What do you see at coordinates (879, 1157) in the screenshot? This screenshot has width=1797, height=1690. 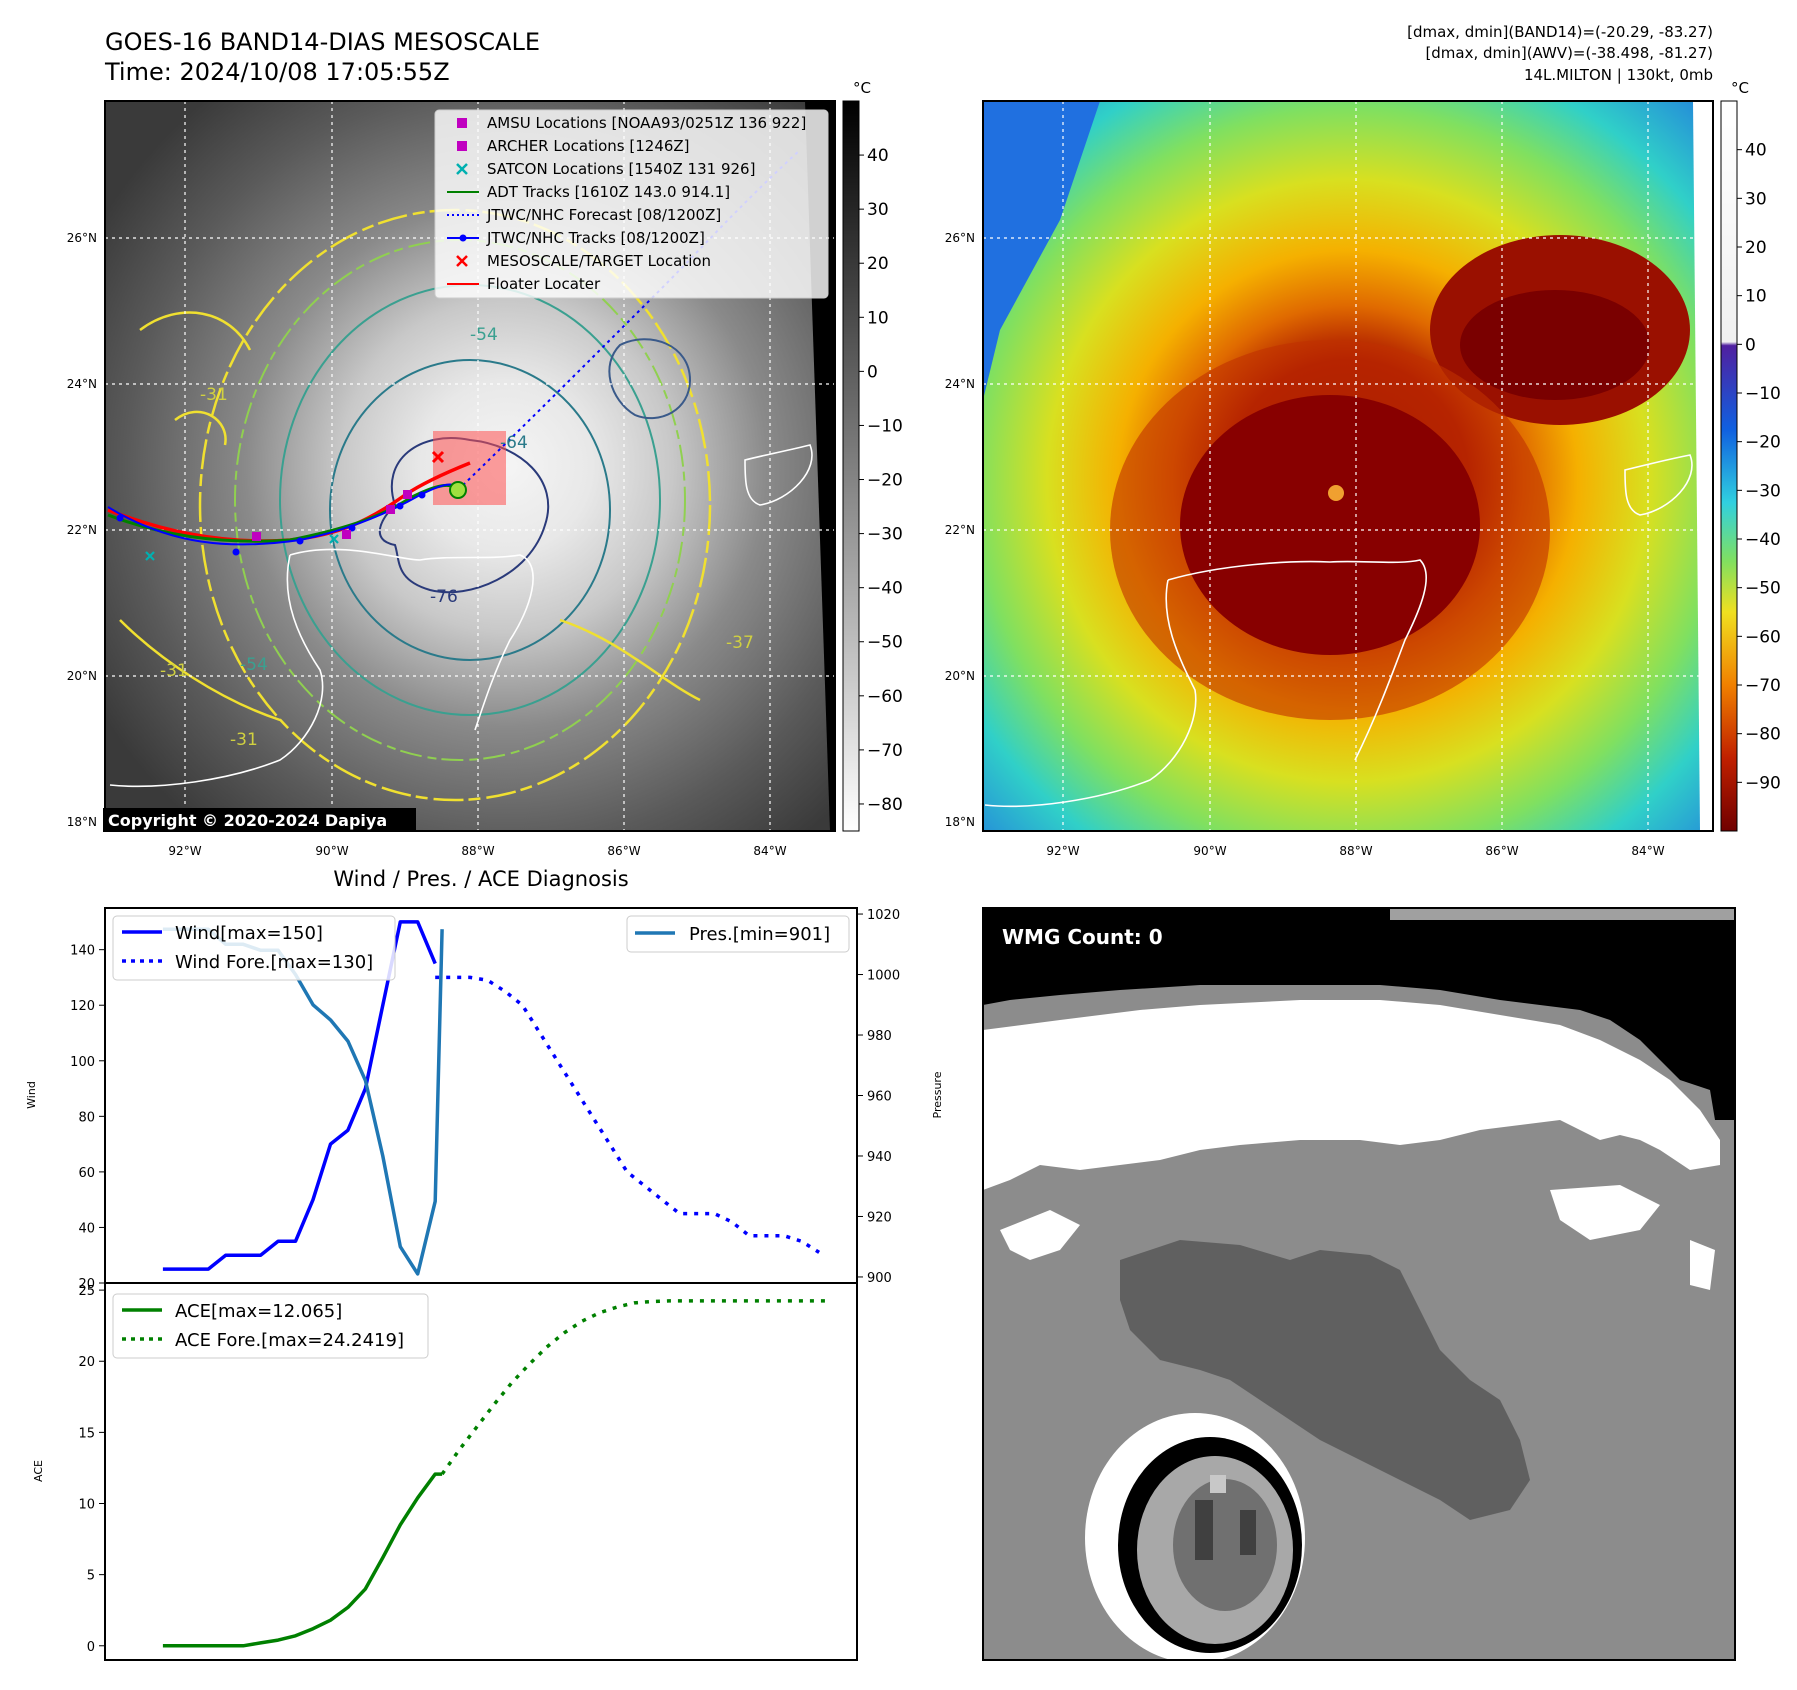 I see `pressure-tick-label: 940` at bounding box center [879, 1157].